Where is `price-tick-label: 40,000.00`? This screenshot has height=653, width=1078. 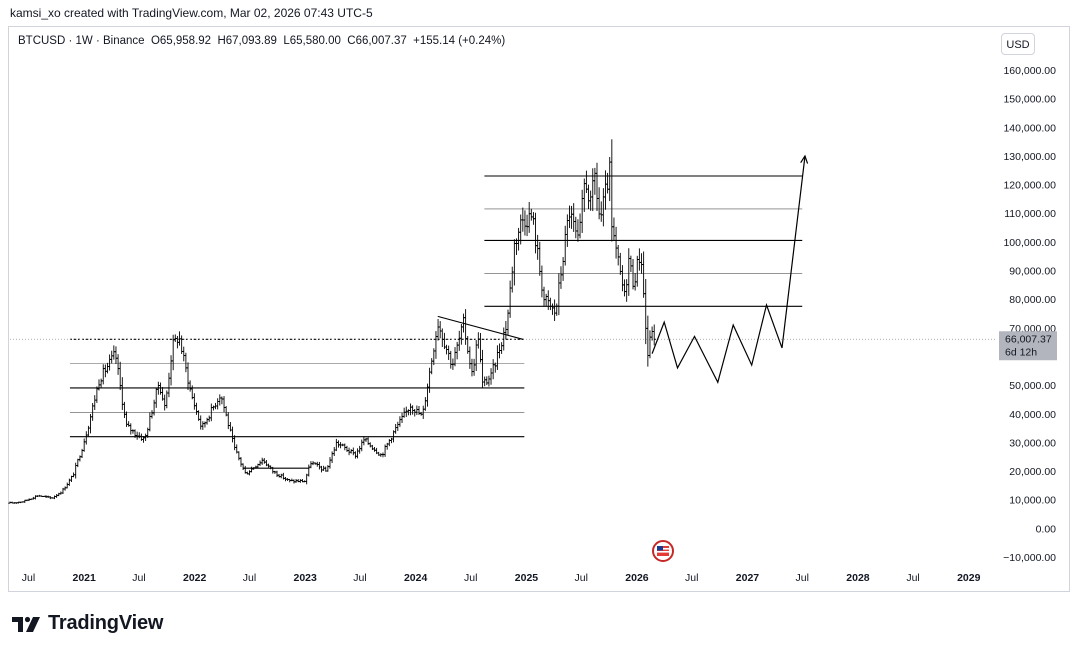
price-tick-label: 40,000.00 is located at coordinates (1032, 415).